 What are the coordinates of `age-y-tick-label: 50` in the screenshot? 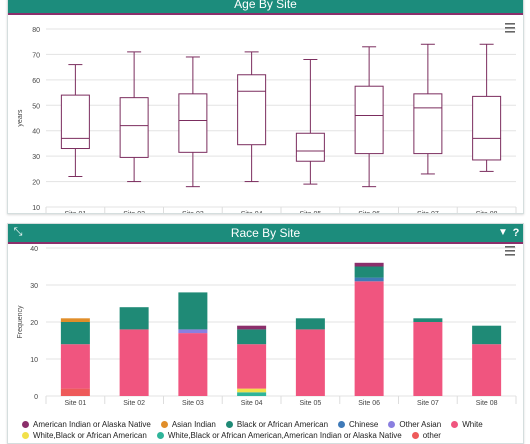 It's located at (36, 106).